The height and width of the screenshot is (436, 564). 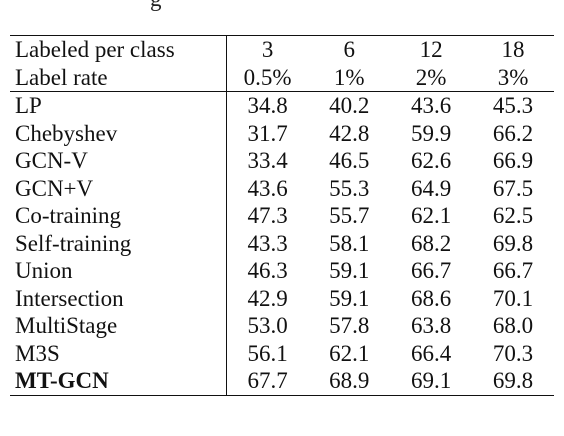 What do you see at coordinates (513, 105) in the screenshot?
I see `accuracy-value: 45.3` at bounding box center [513, 105].